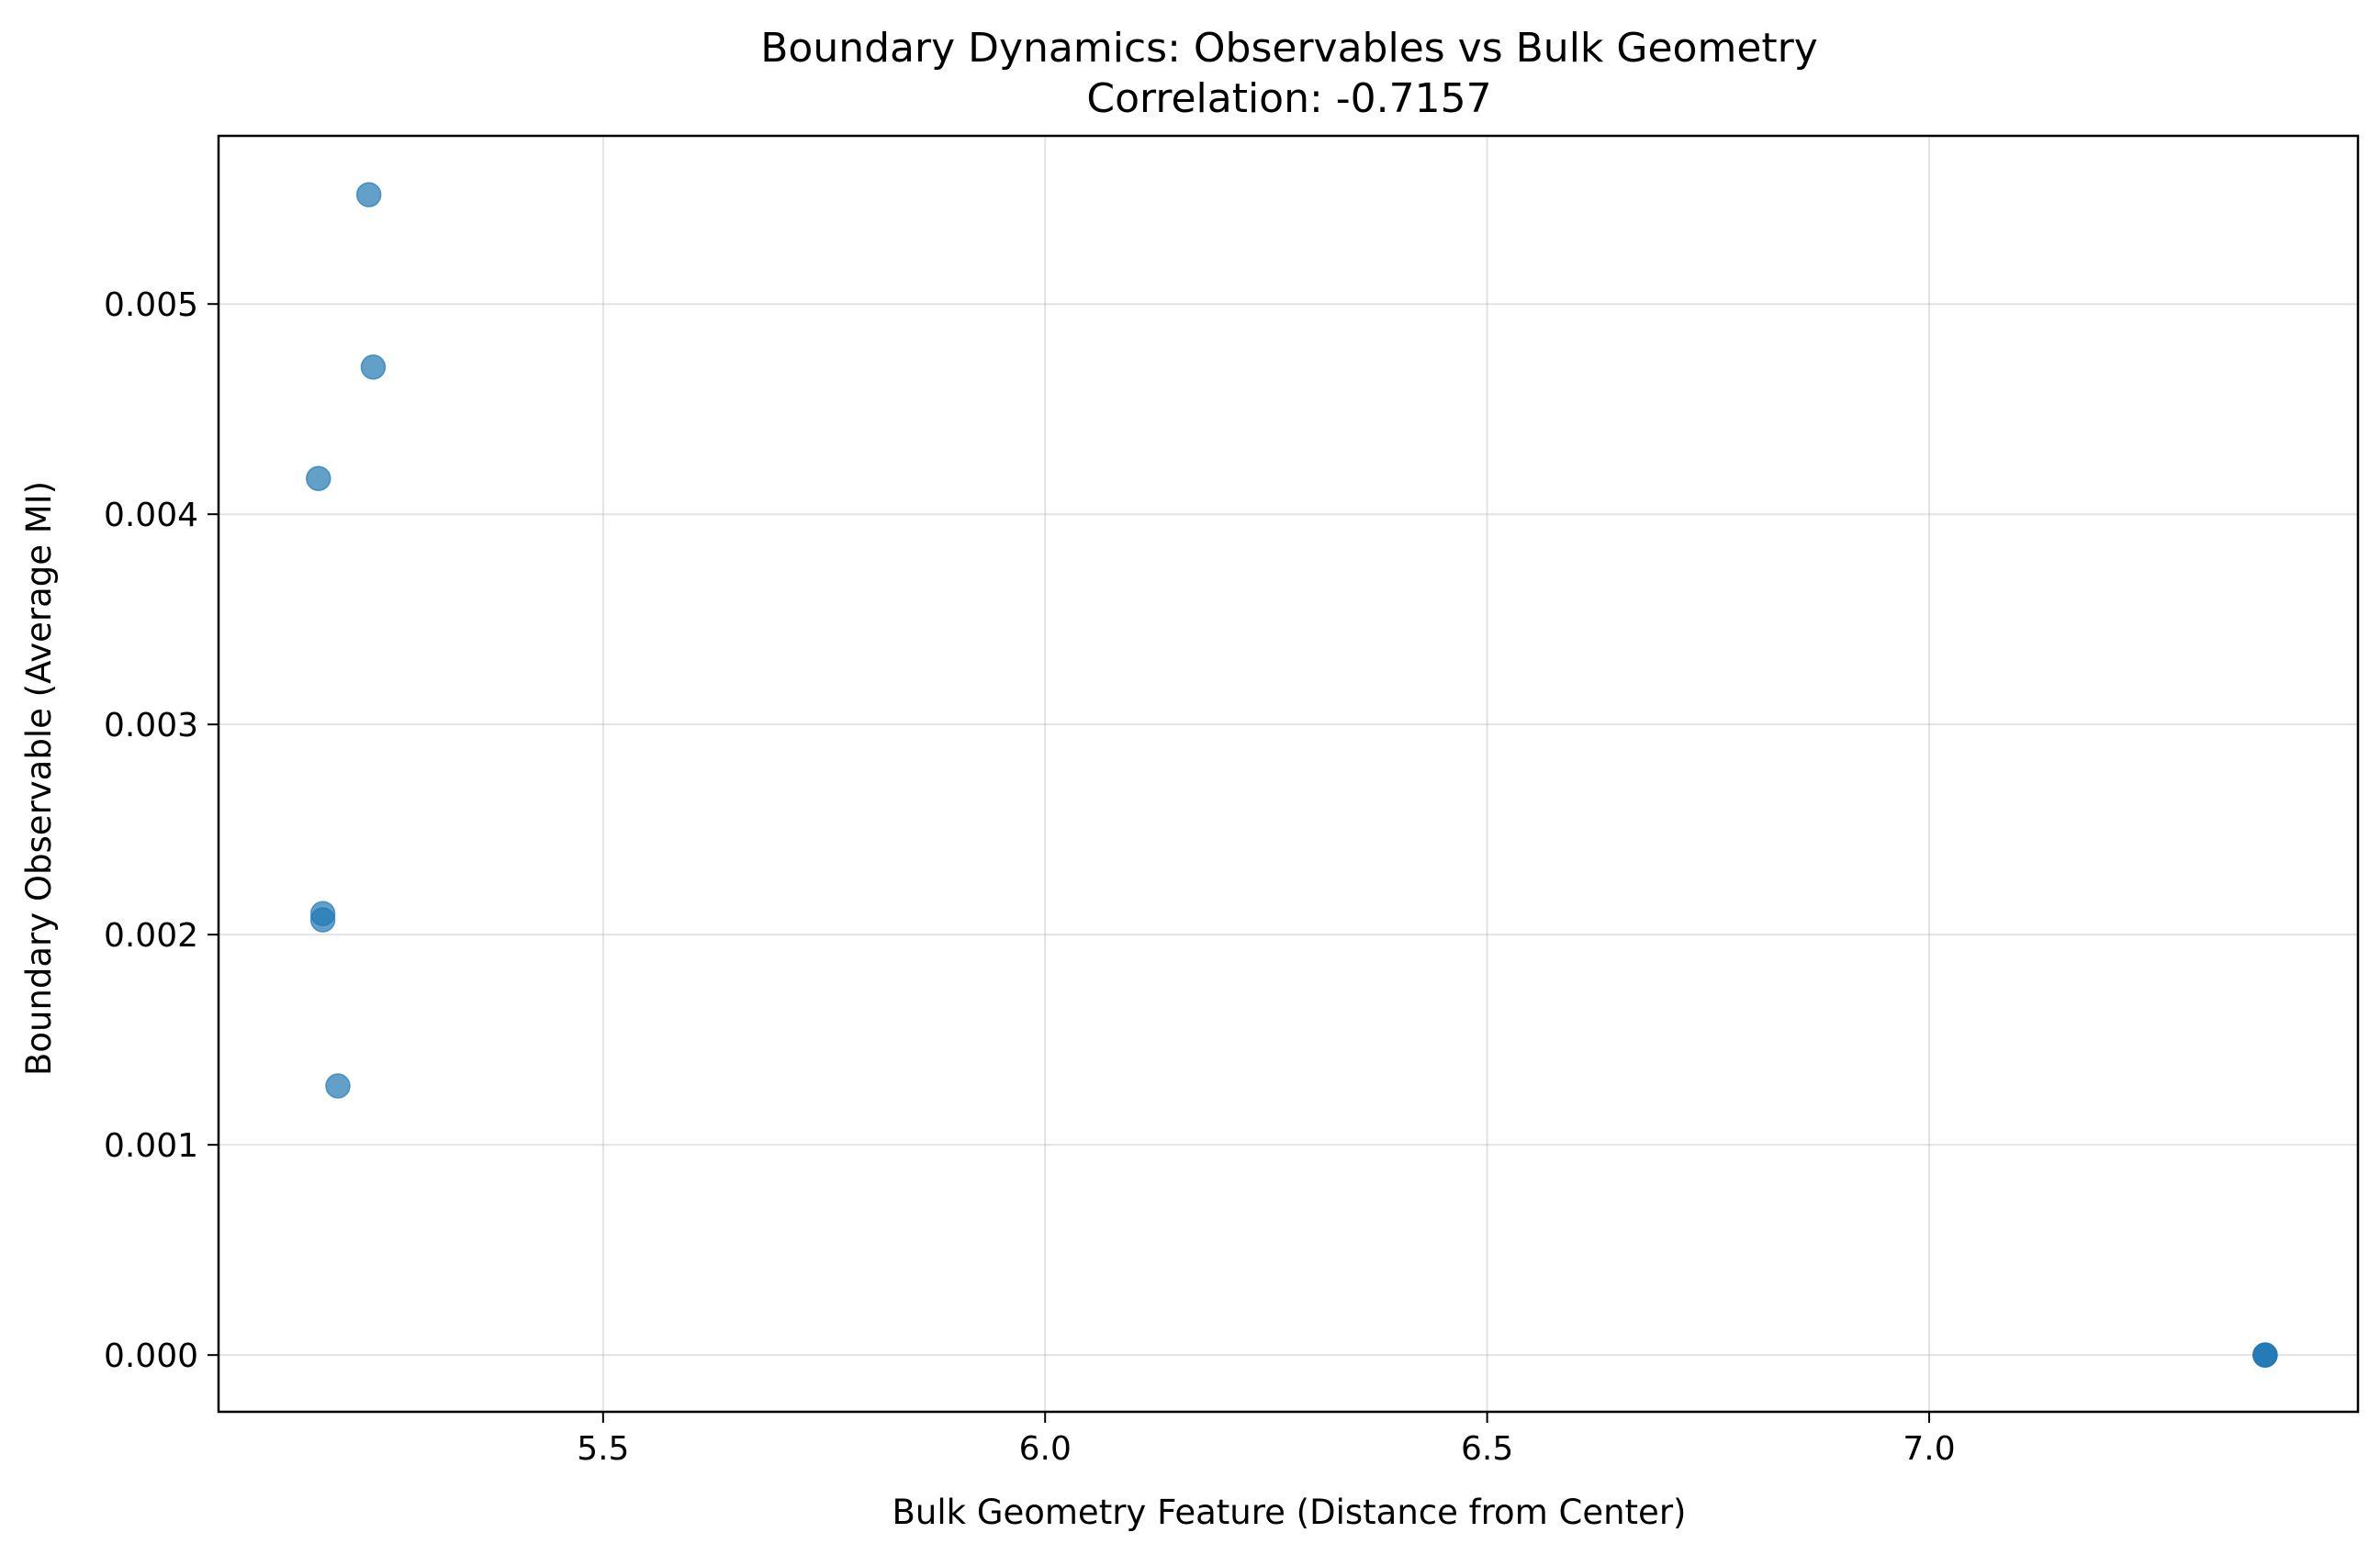  What do you see at coordinates (1045, 1449) in the screenshot?
I see `x-tick-label: 6.0` at bounding box center [1045, 1449].